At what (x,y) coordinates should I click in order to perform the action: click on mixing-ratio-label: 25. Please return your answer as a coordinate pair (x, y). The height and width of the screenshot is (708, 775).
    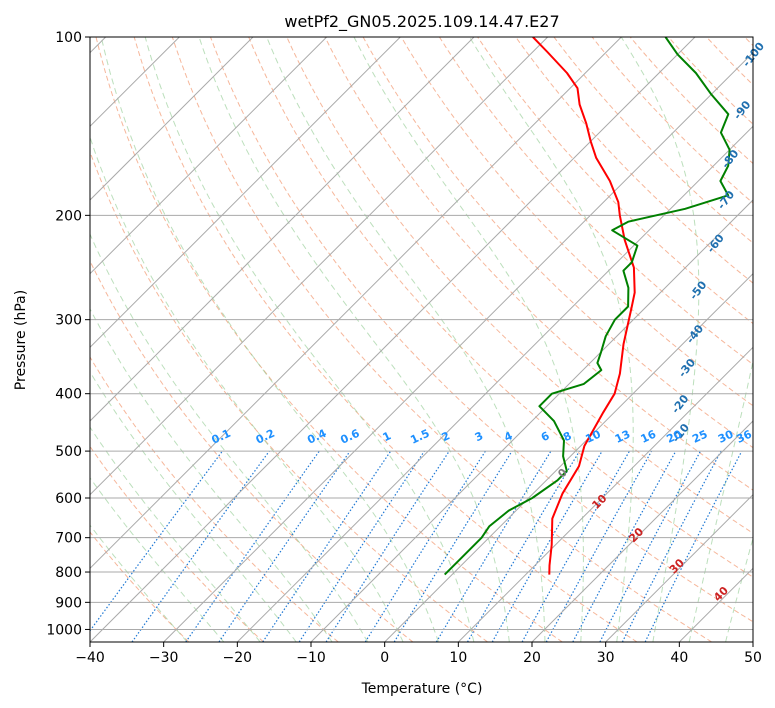
    Looking at the image, I should click on (699, 437).